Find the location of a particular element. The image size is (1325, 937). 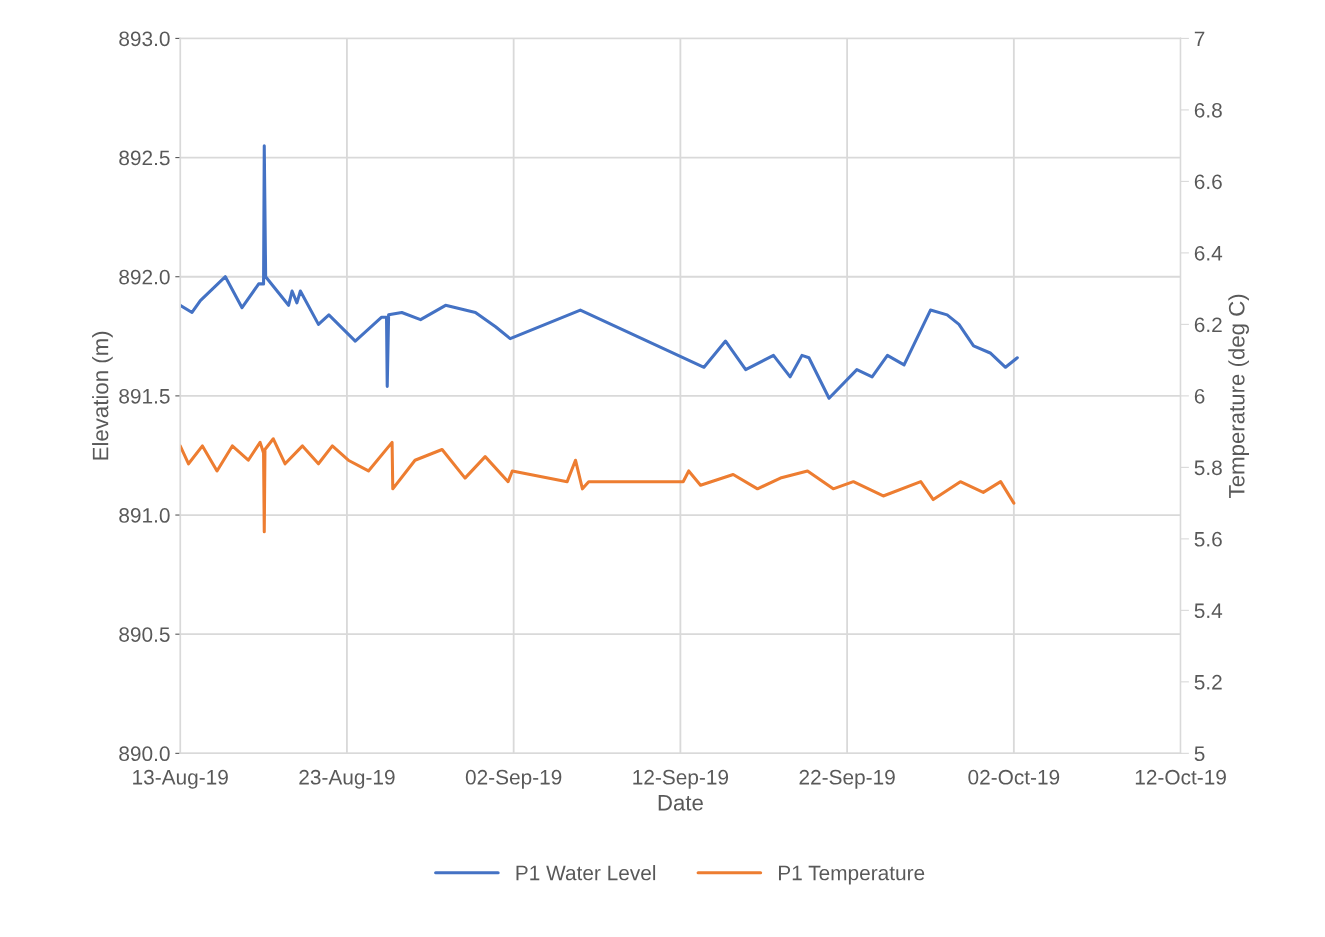

legend-label: P1 Temperature is located at coordinates (852, 875).